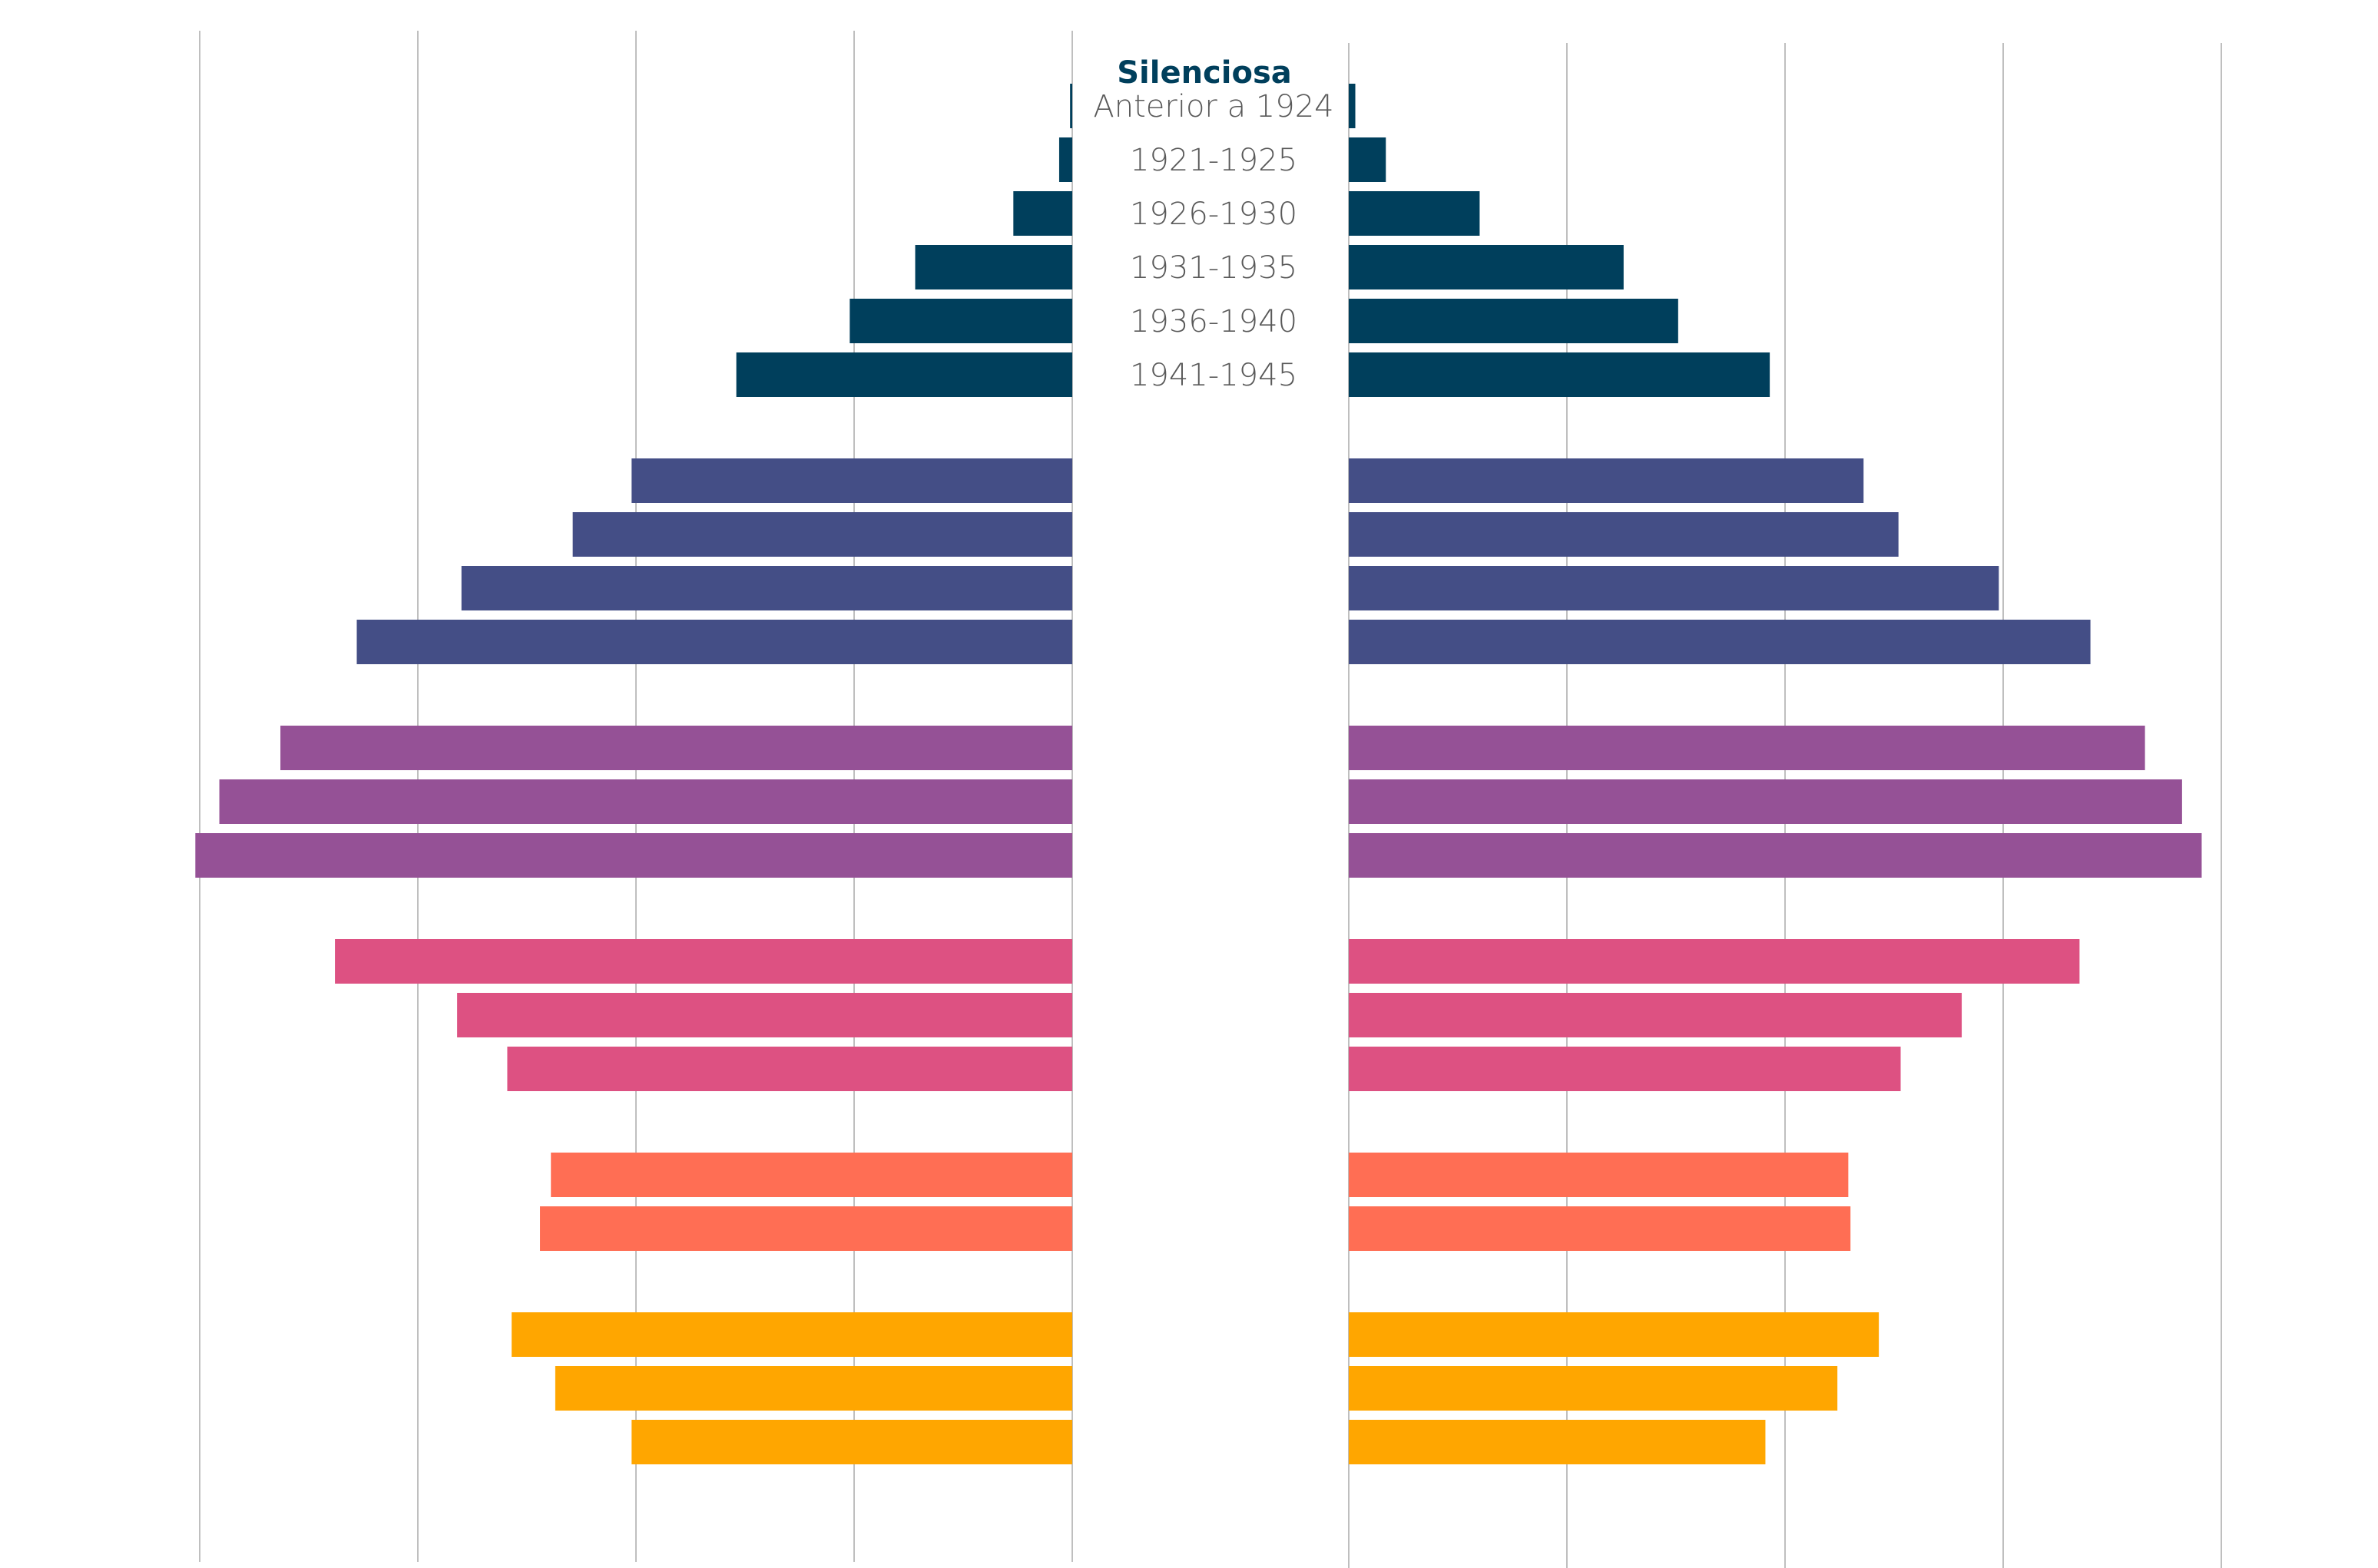  What do you see at coordinates (1214, 268) in the screenshot?
I see `category-label: 1931-1935` at bounding box center [1214, 268].